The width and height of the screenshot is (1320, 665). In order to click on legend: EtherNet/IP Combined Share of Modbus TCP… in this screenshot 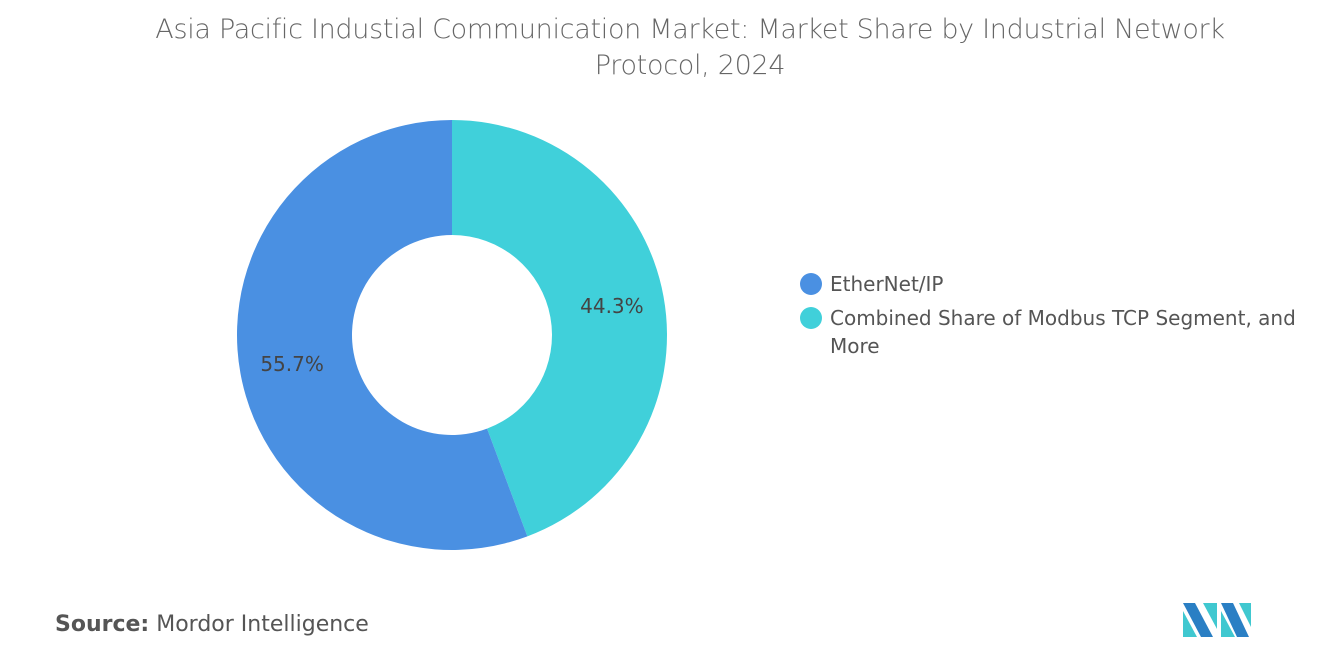, I will do `click(1060, 318)`.